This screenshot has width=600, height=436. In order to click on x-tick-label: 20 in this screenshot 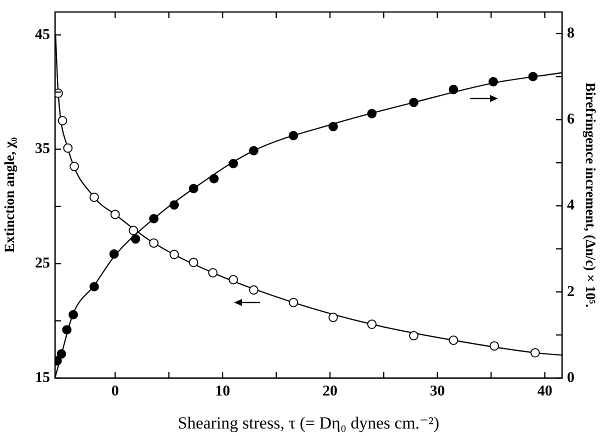, I will do `click(330, 391)`.